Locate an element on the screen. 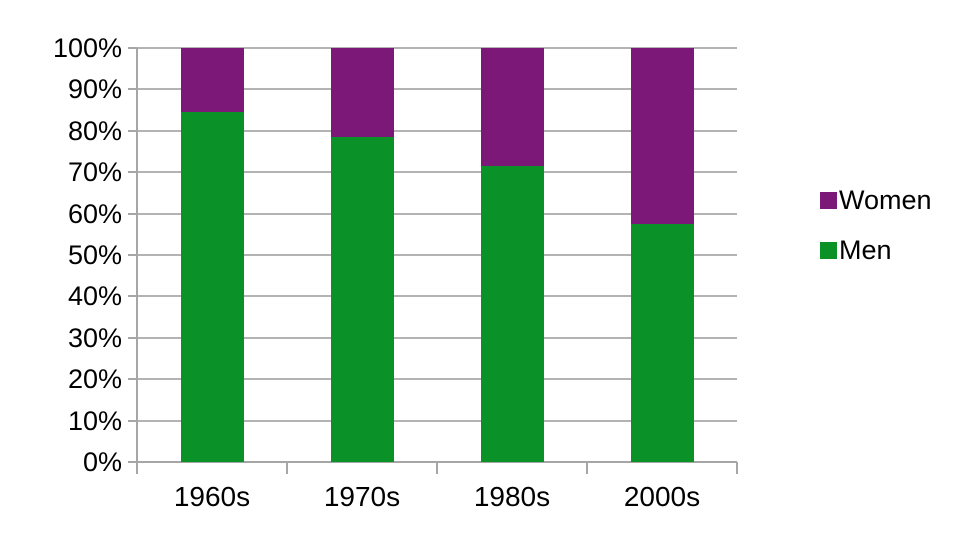  y-axis-line is located at coordinates (137, 261).